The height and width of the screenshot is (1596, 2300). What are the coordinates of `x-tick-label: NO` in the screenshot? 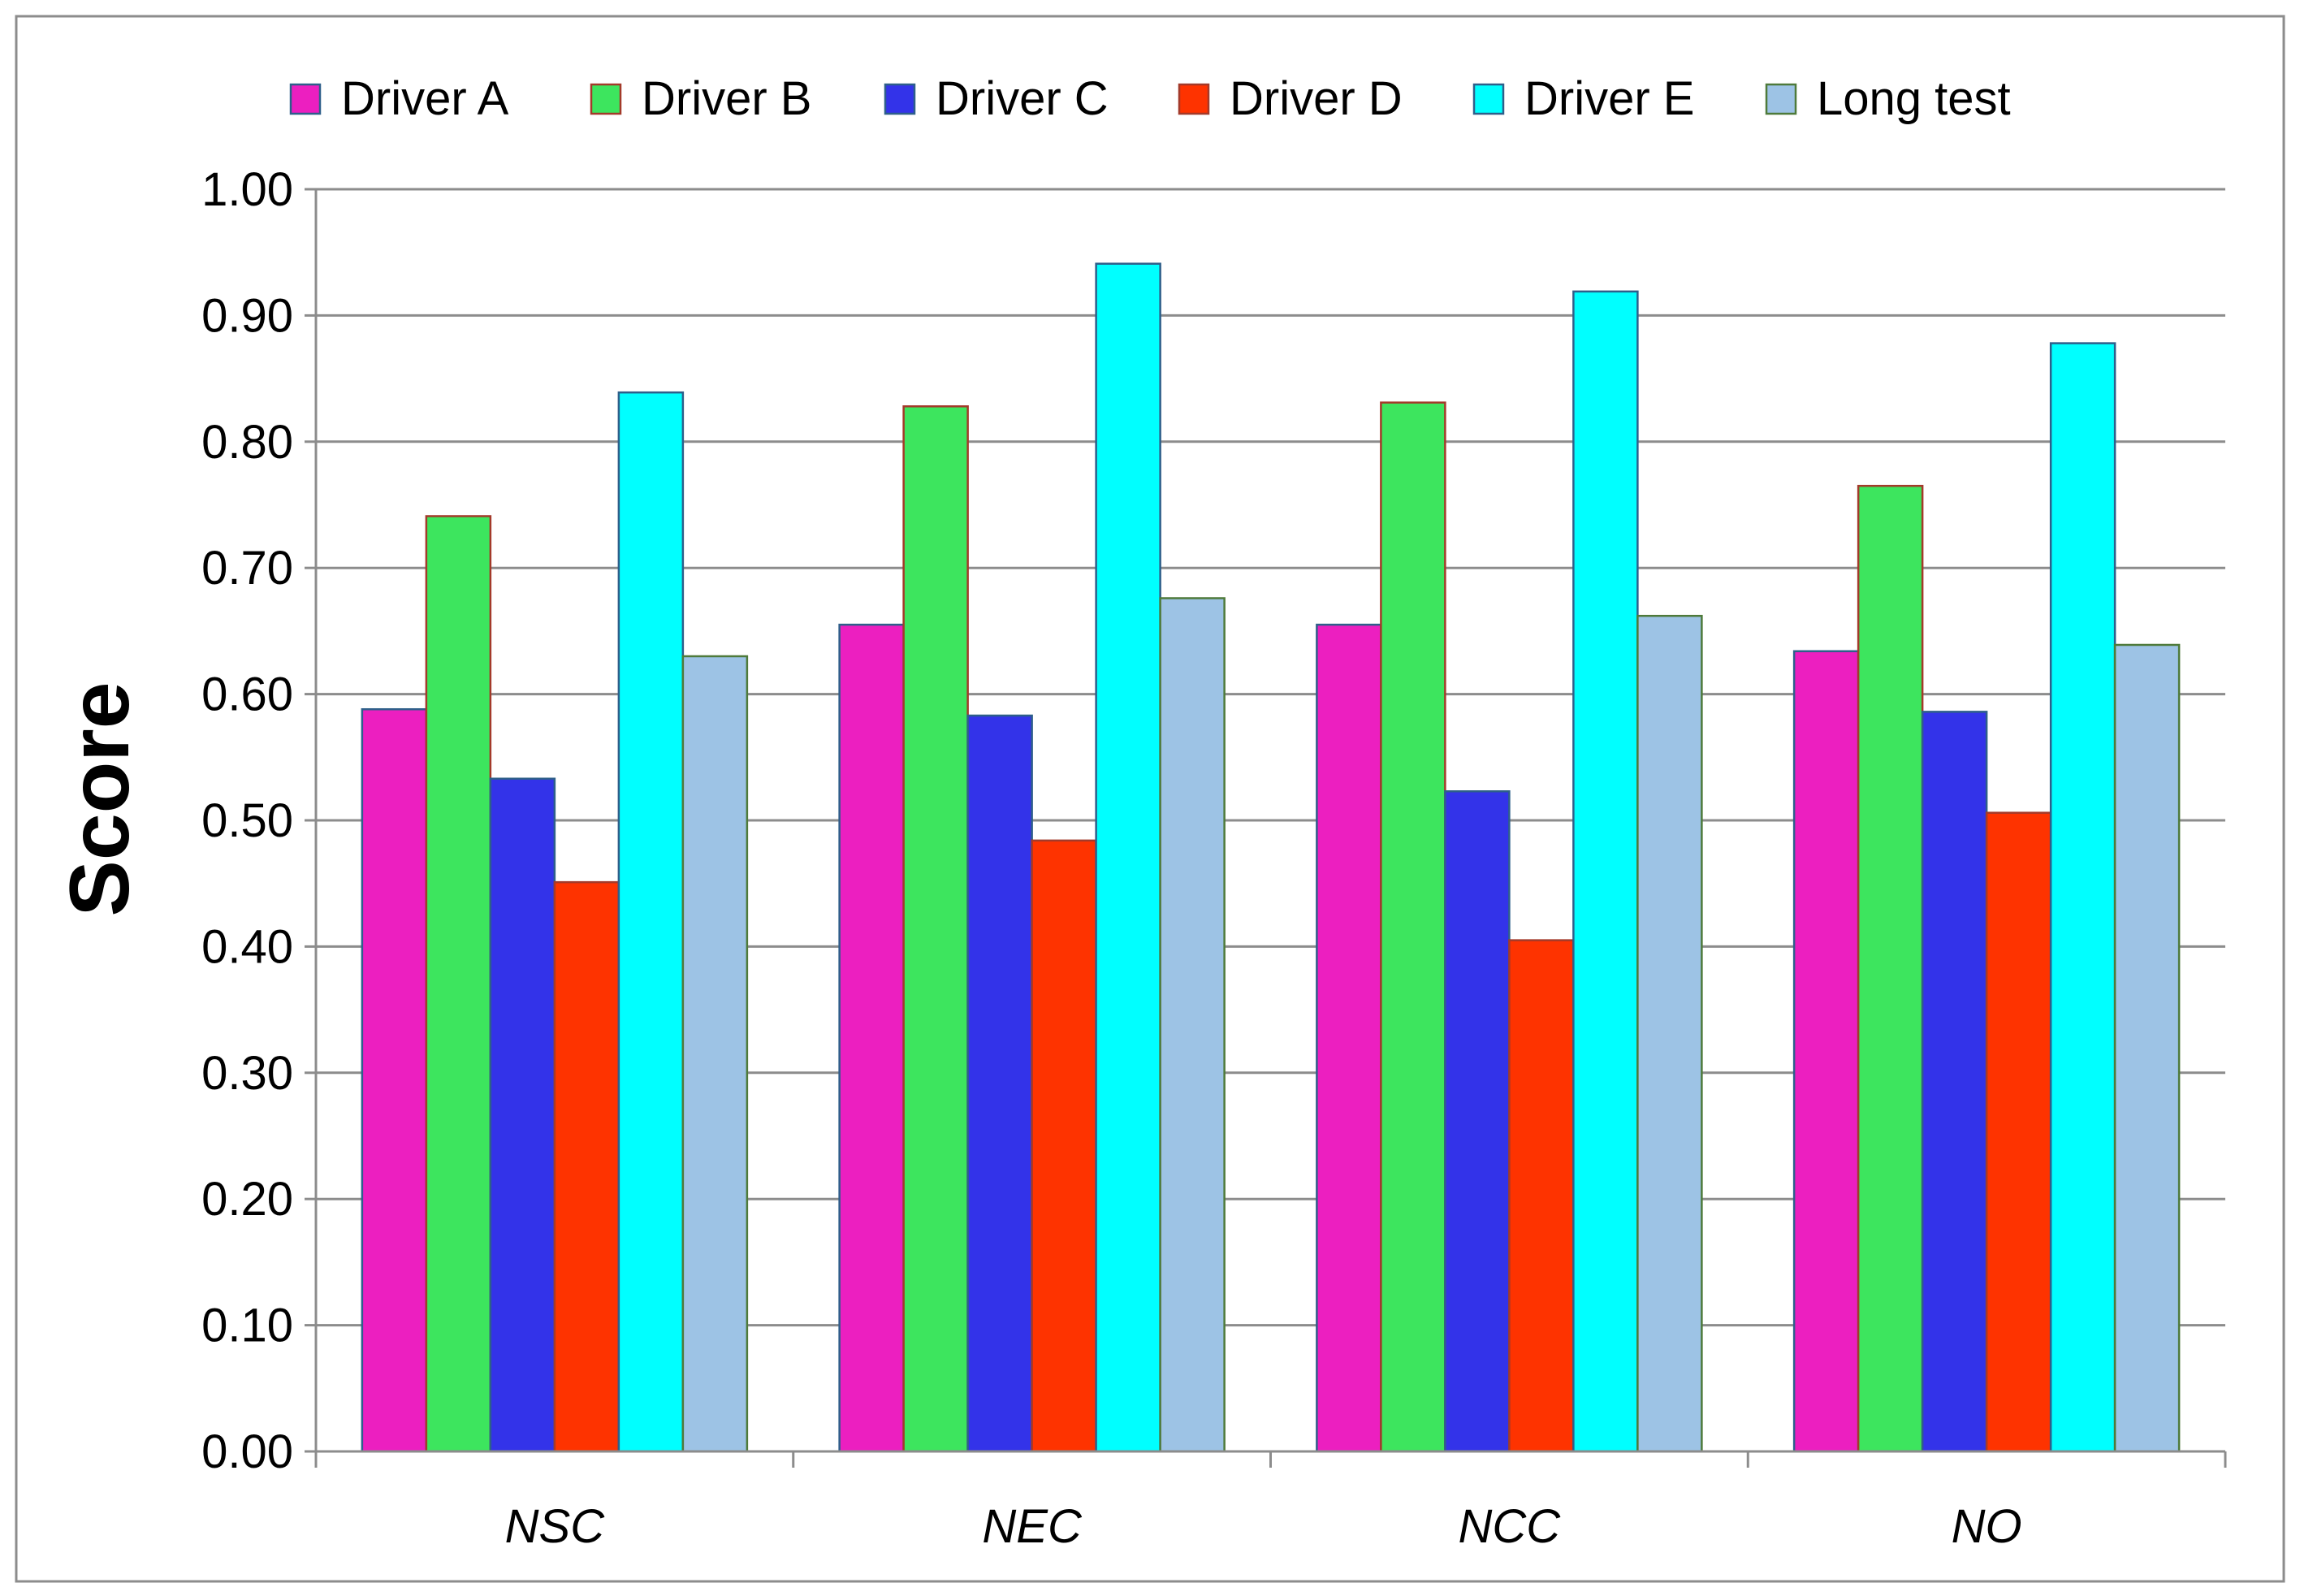 It's located at (1987, 1526).